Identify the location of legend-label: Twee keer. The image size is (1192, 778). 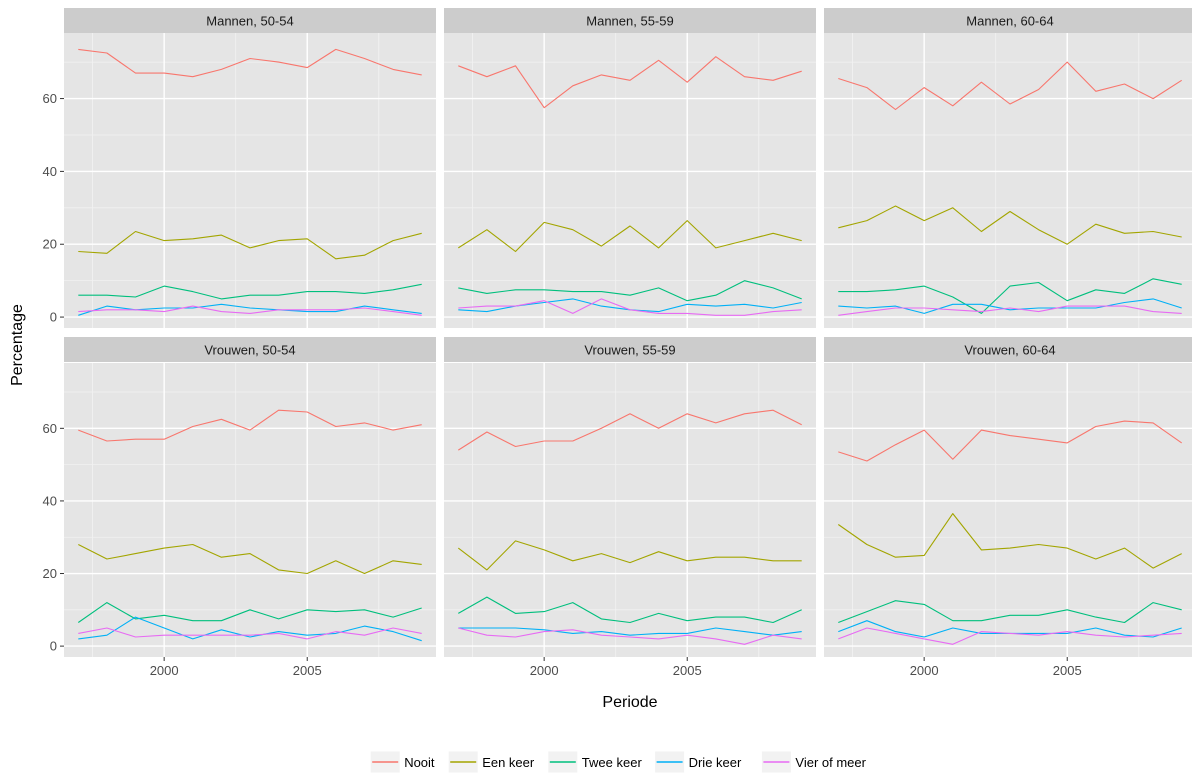
(612, 762).